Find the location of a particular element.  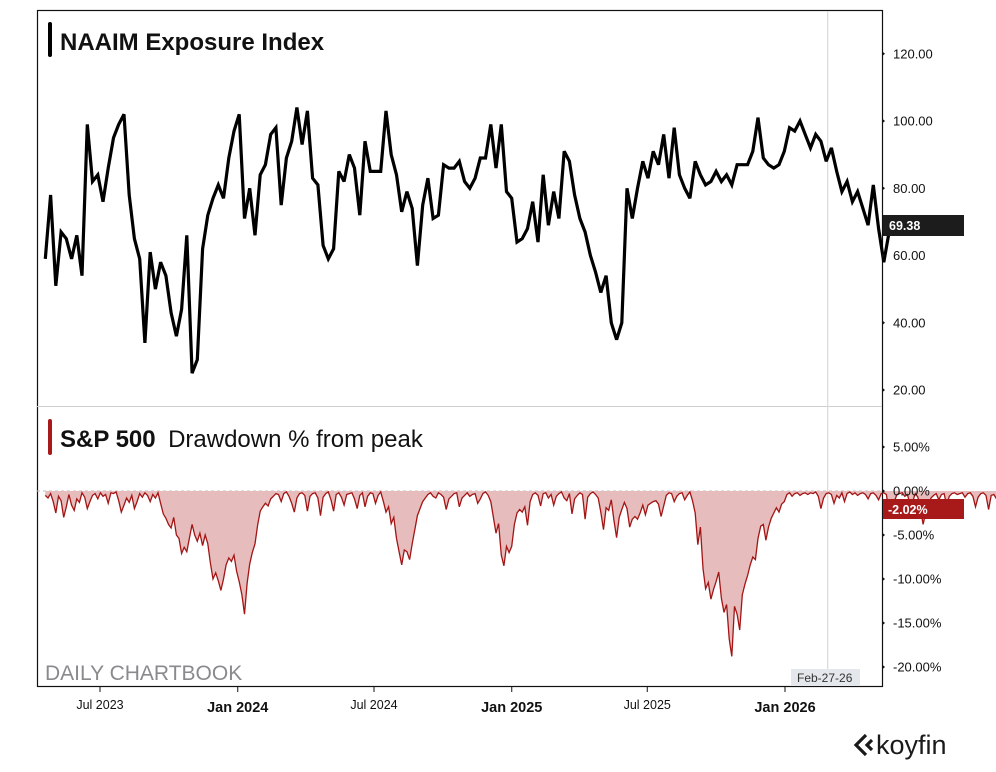

naaim-last-value-badge is located at coordinates (923, 225).